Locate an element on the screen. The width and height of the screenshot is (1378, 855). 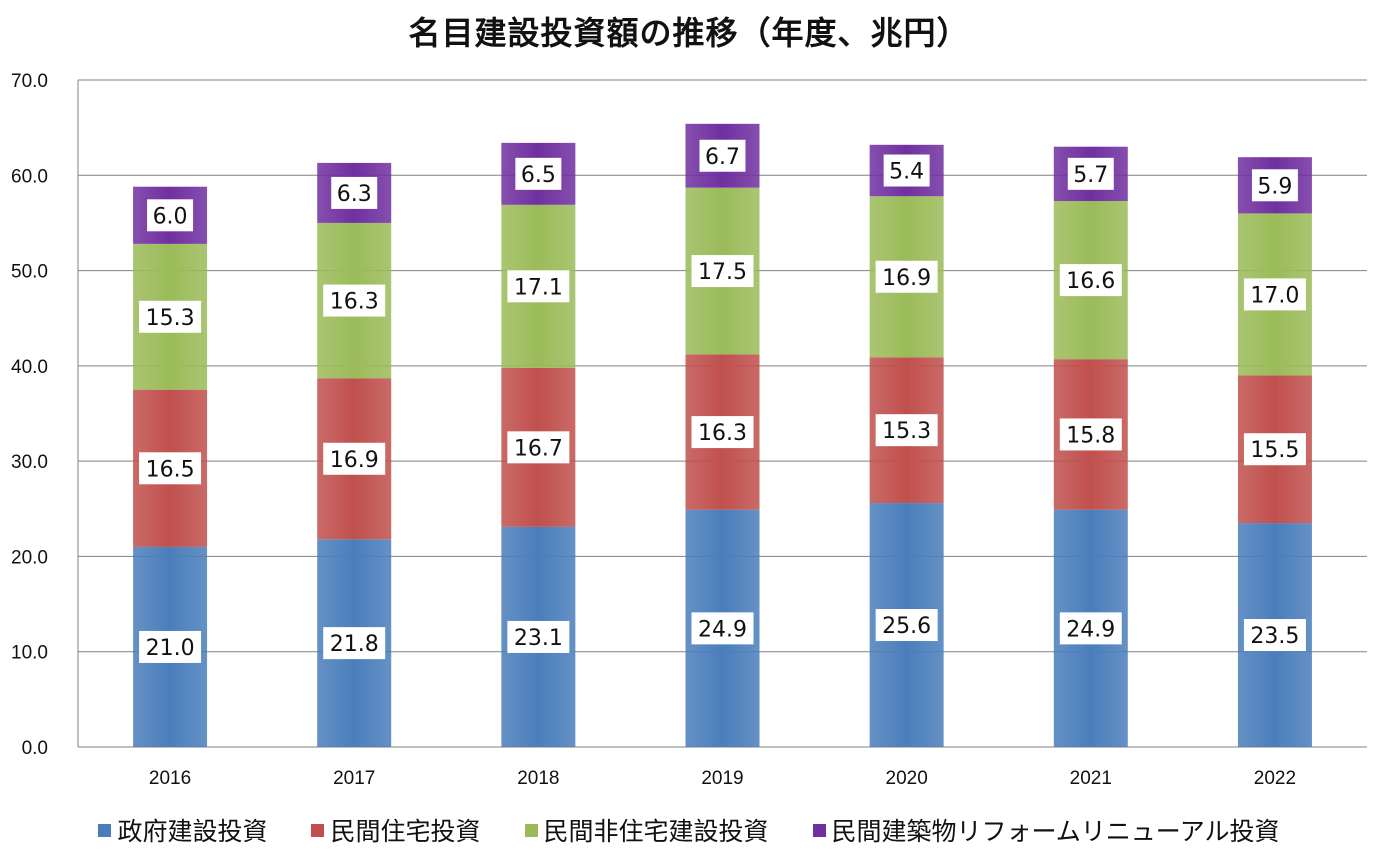
data-label: 17.0 is located at coordinates (1274, 295).